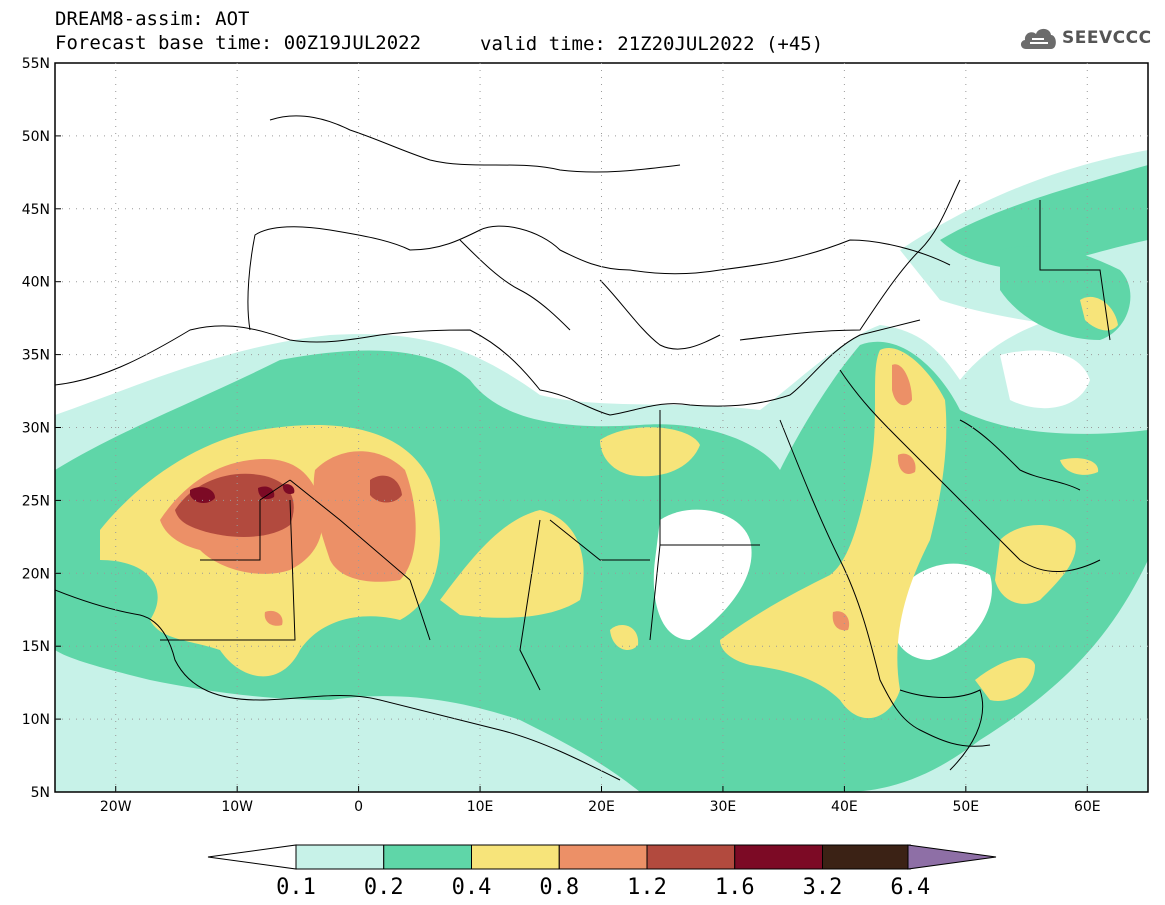 This screenshot has height=905, width=1165. Describe the element at coordinates (36, 501) in the screenshot. I see `lat-tick-label: 25N` at that location.